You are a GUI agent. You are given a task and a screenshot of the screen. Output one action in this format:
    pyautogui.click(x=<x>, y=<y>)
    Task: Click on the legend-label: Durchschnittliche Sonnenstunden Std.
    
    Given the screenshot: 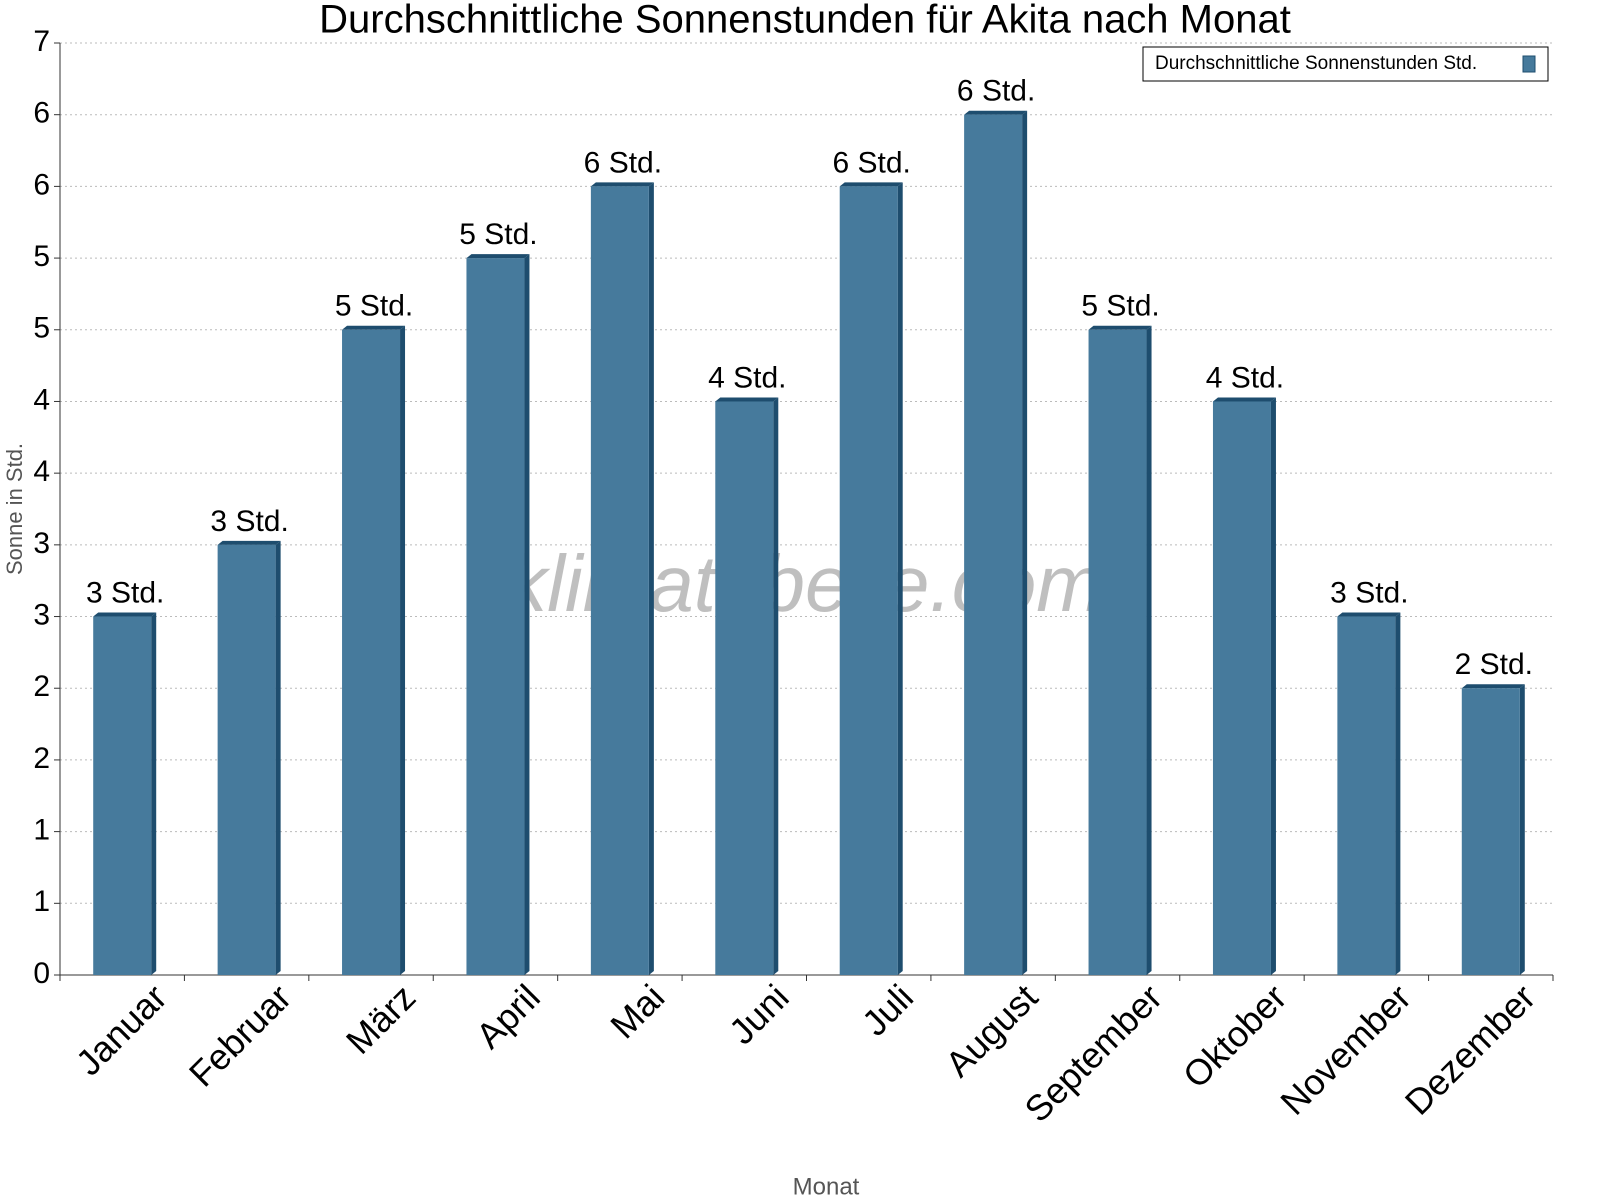 What is the action you would take?
    pyautogui.click(x=1316, y=63)
    